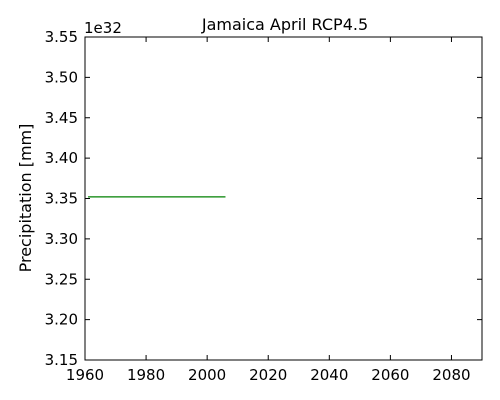 The height and width of the screenshot is (400, 500). Describe the element at coordinates (61, 239) in the screenshot. I see `y-tick-label-3.30: 3.30` at that location.